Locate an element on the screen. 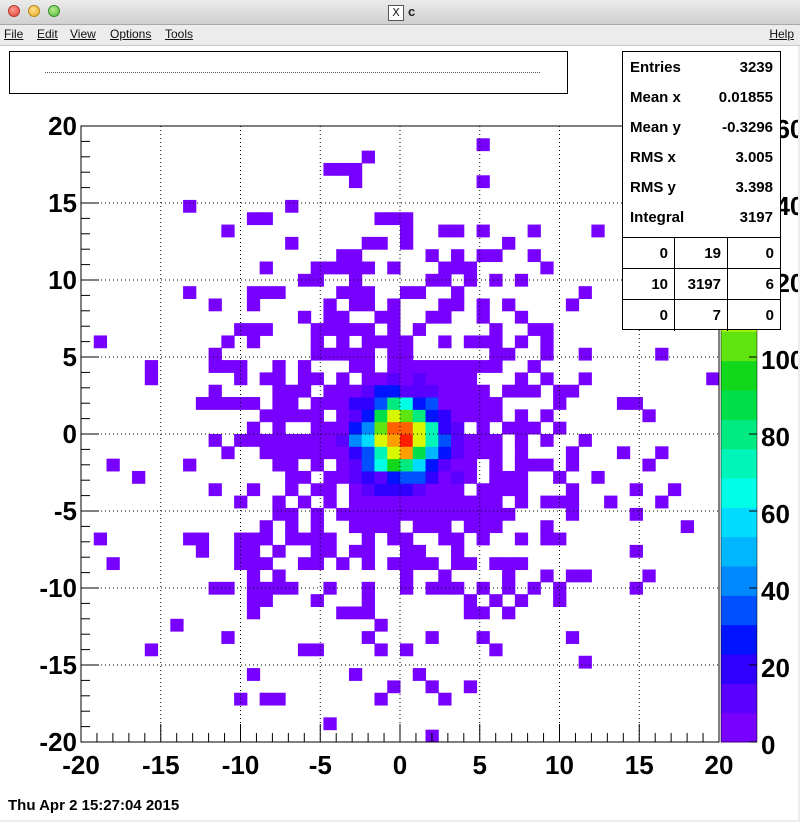  stats-integral-value: 3197 is located at coordinates (756, 217).